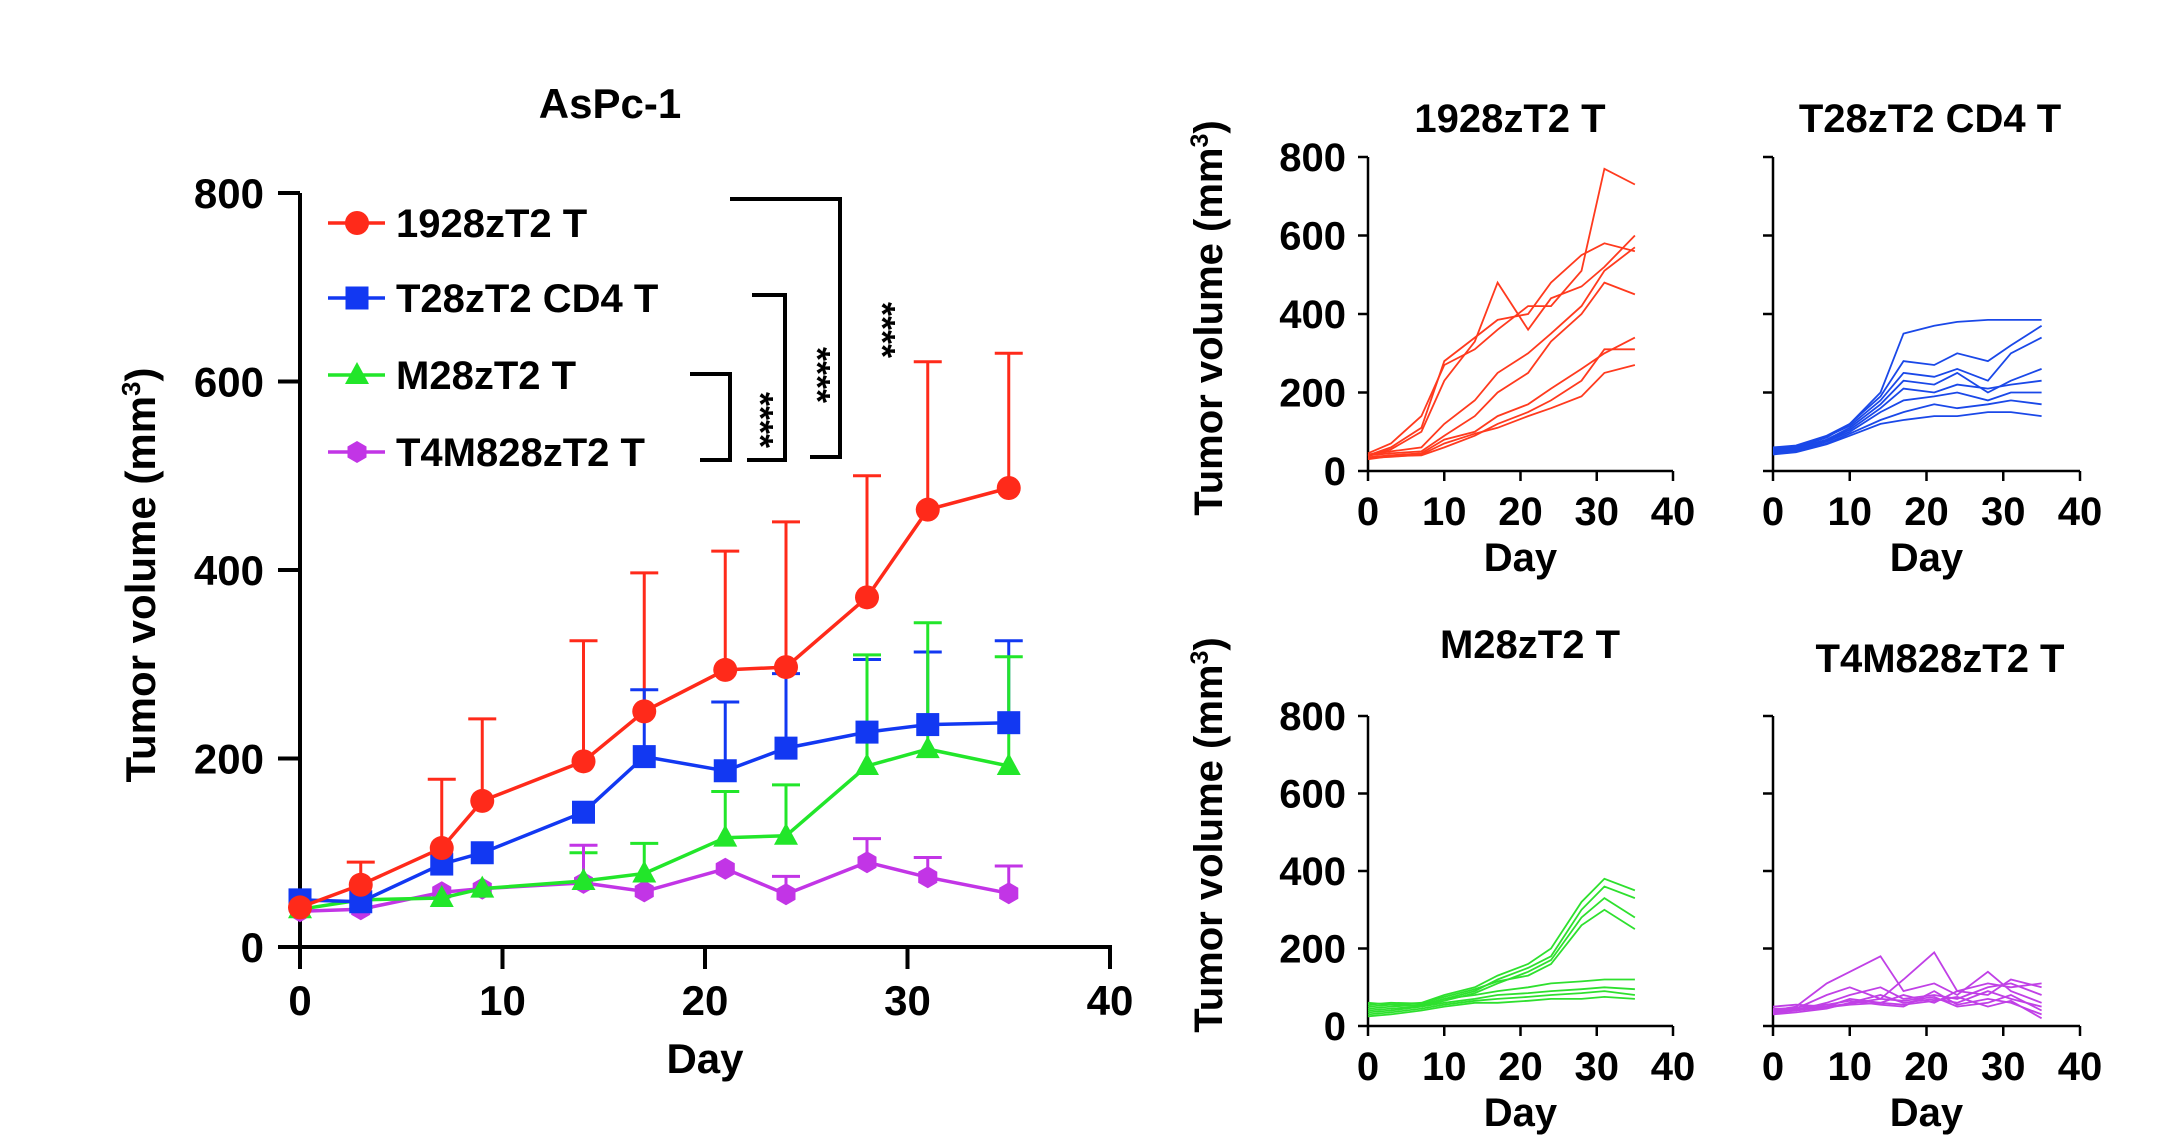 The width and height of the screenshot is (2161, 1147). I want to click on series-T4M828zT2 T, so click(654, 887).